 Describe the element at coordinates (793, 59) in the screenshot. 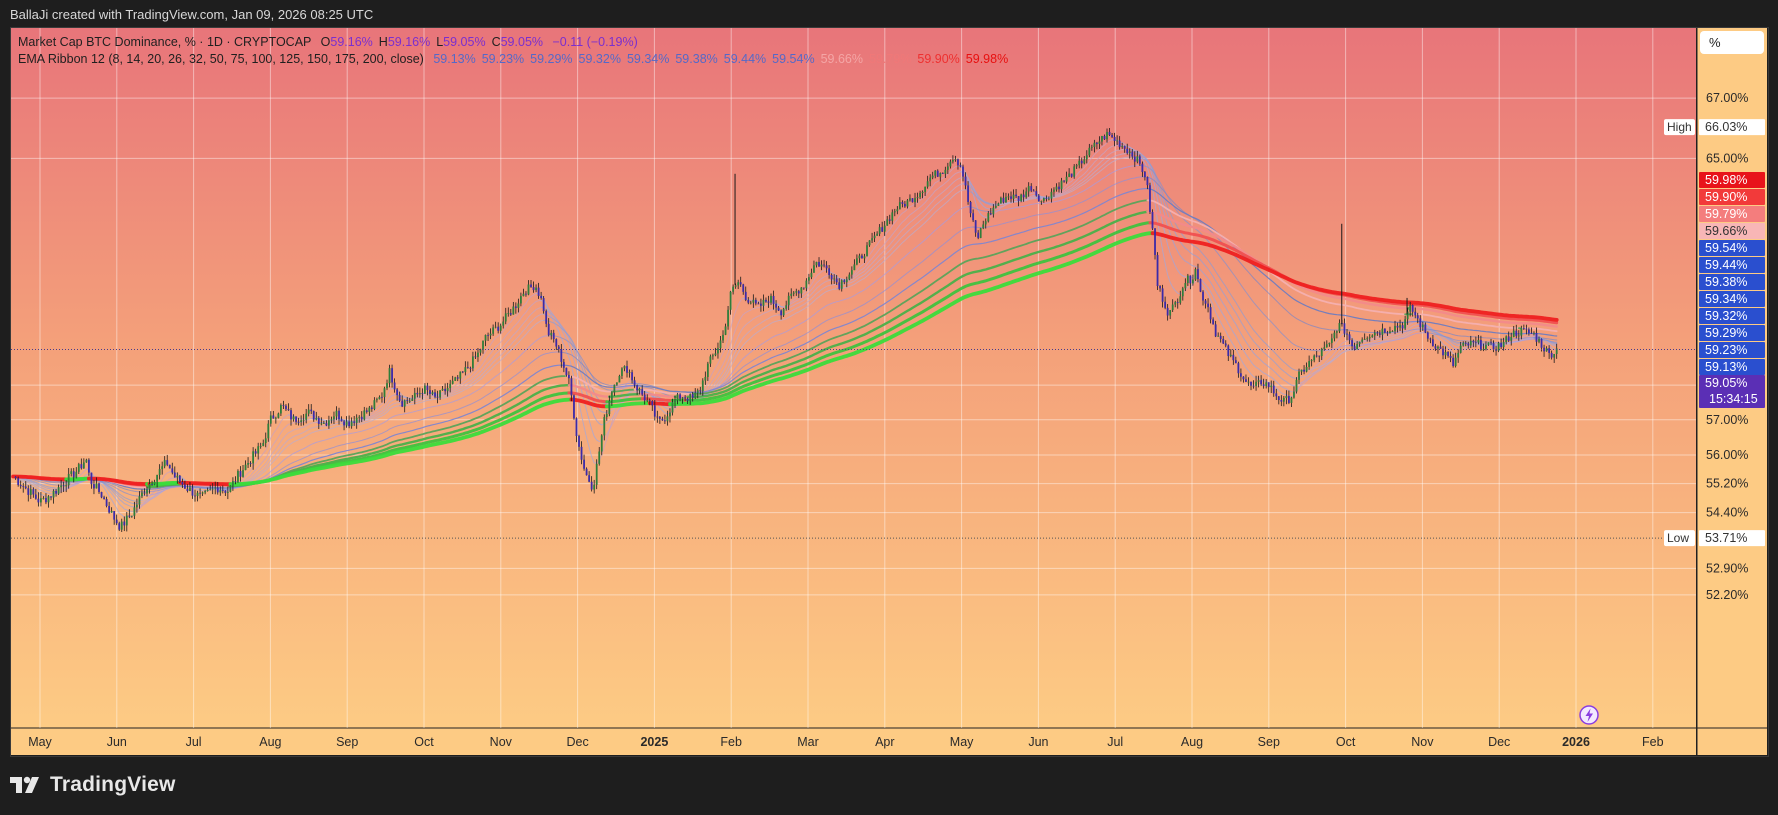

I see `ribbon-value-8: 59.54%` at that location.